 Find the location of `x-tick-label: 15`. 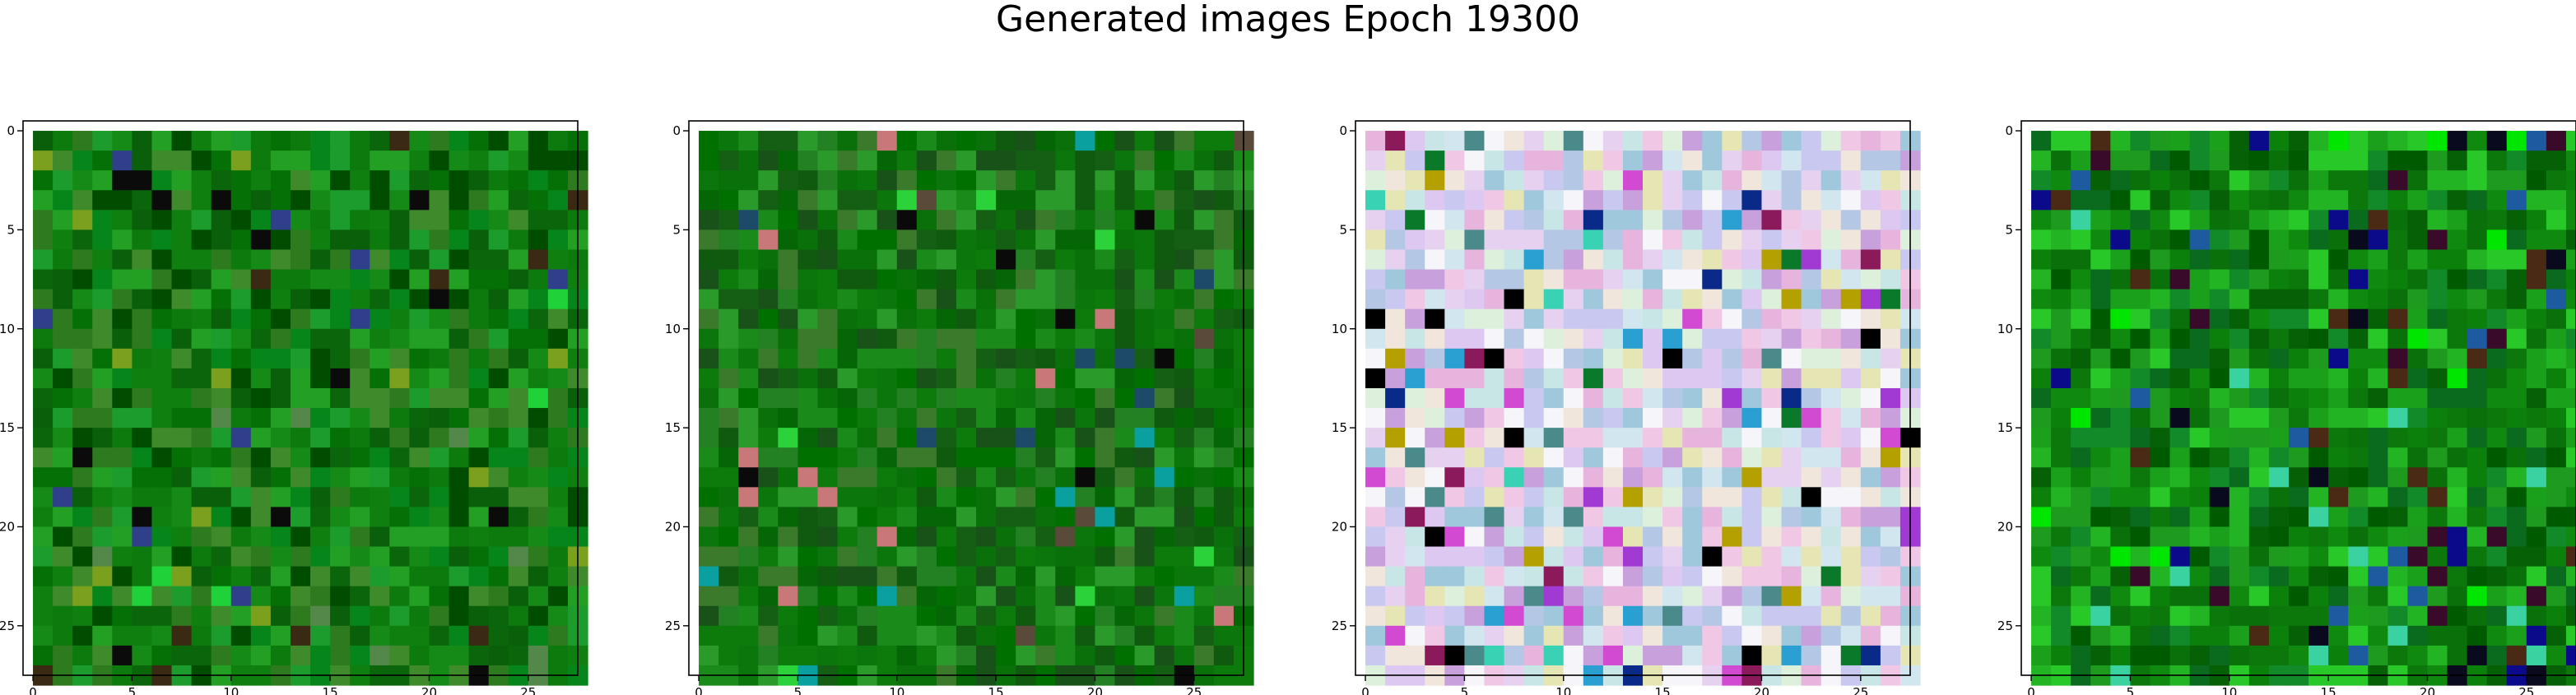

x-tick-label: 15 is located at coordinates (330, 690).